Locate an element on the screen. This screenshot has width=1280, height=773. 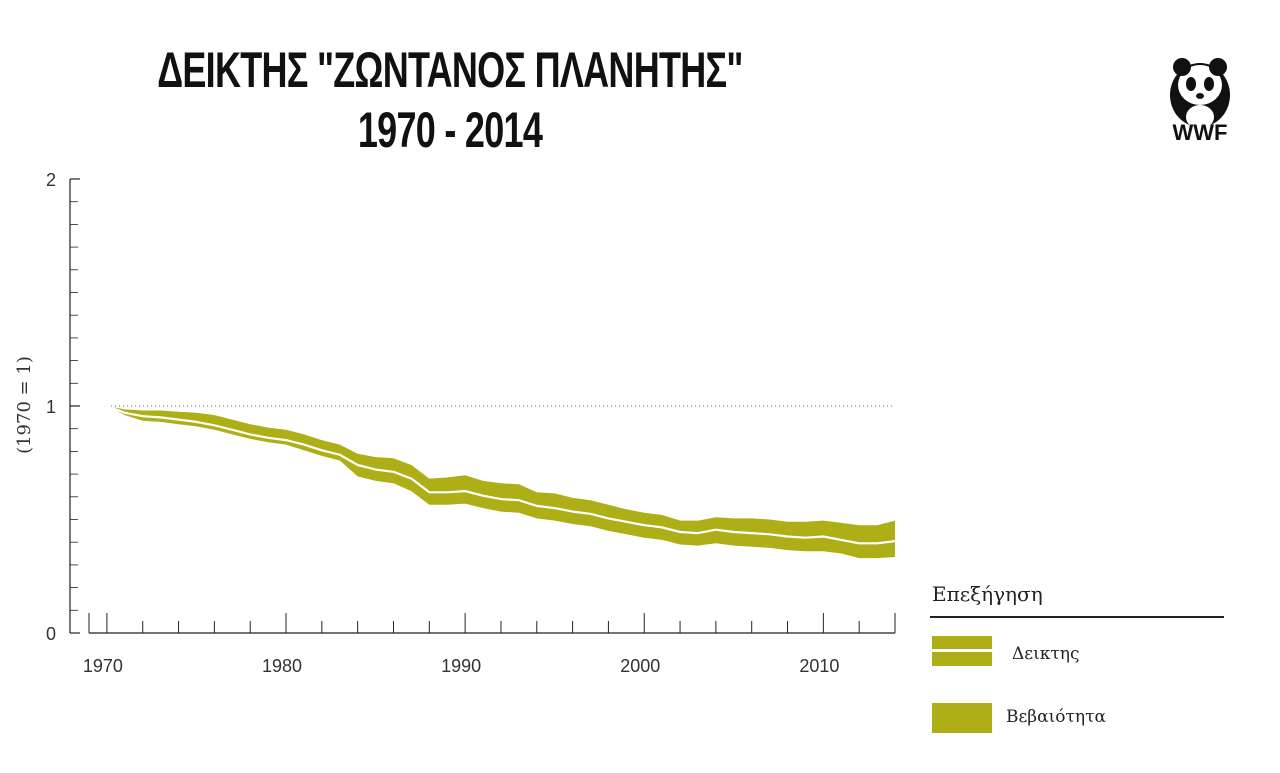
y-tick-label: 0 is located at coordinates (51, 634).